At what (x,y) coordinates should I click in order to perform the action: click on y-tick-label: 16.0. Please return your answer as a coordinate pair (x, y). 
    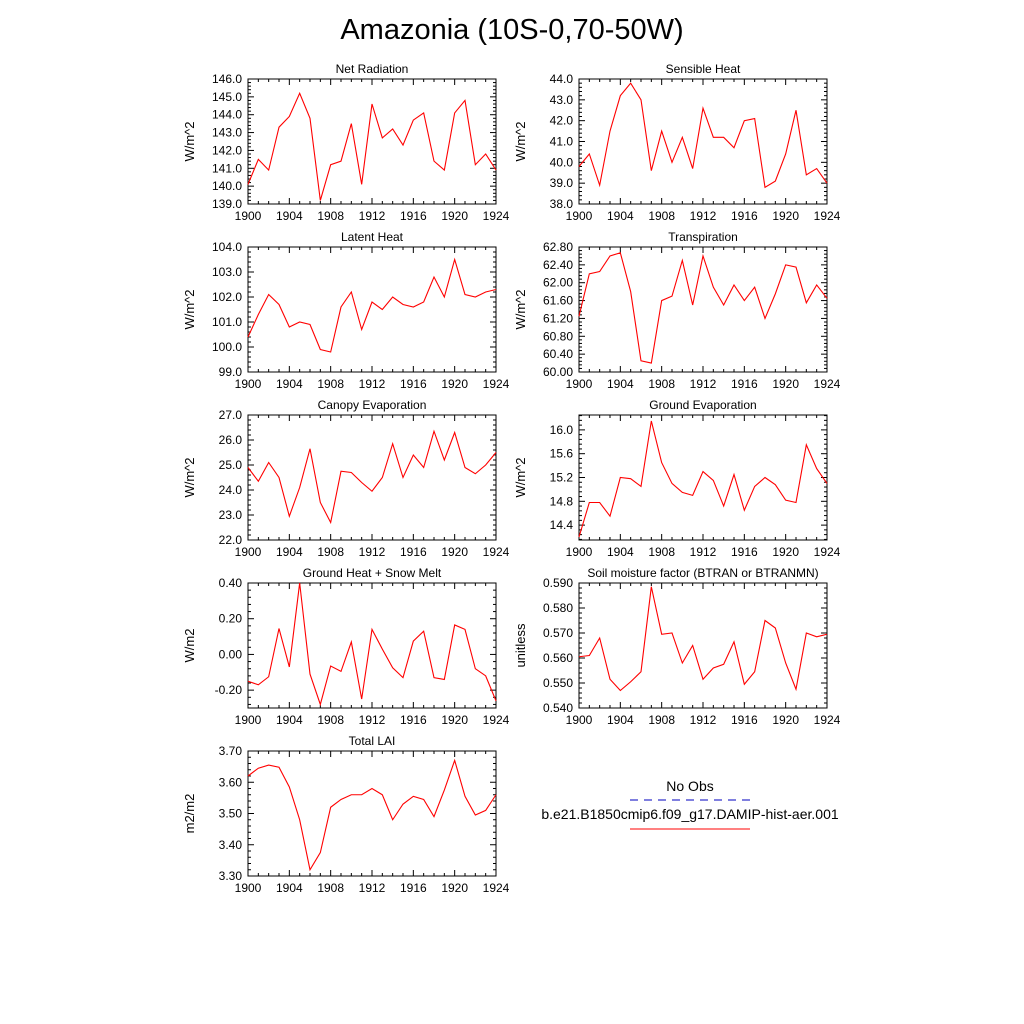
    Looking at the image, I should click on (562, 430).